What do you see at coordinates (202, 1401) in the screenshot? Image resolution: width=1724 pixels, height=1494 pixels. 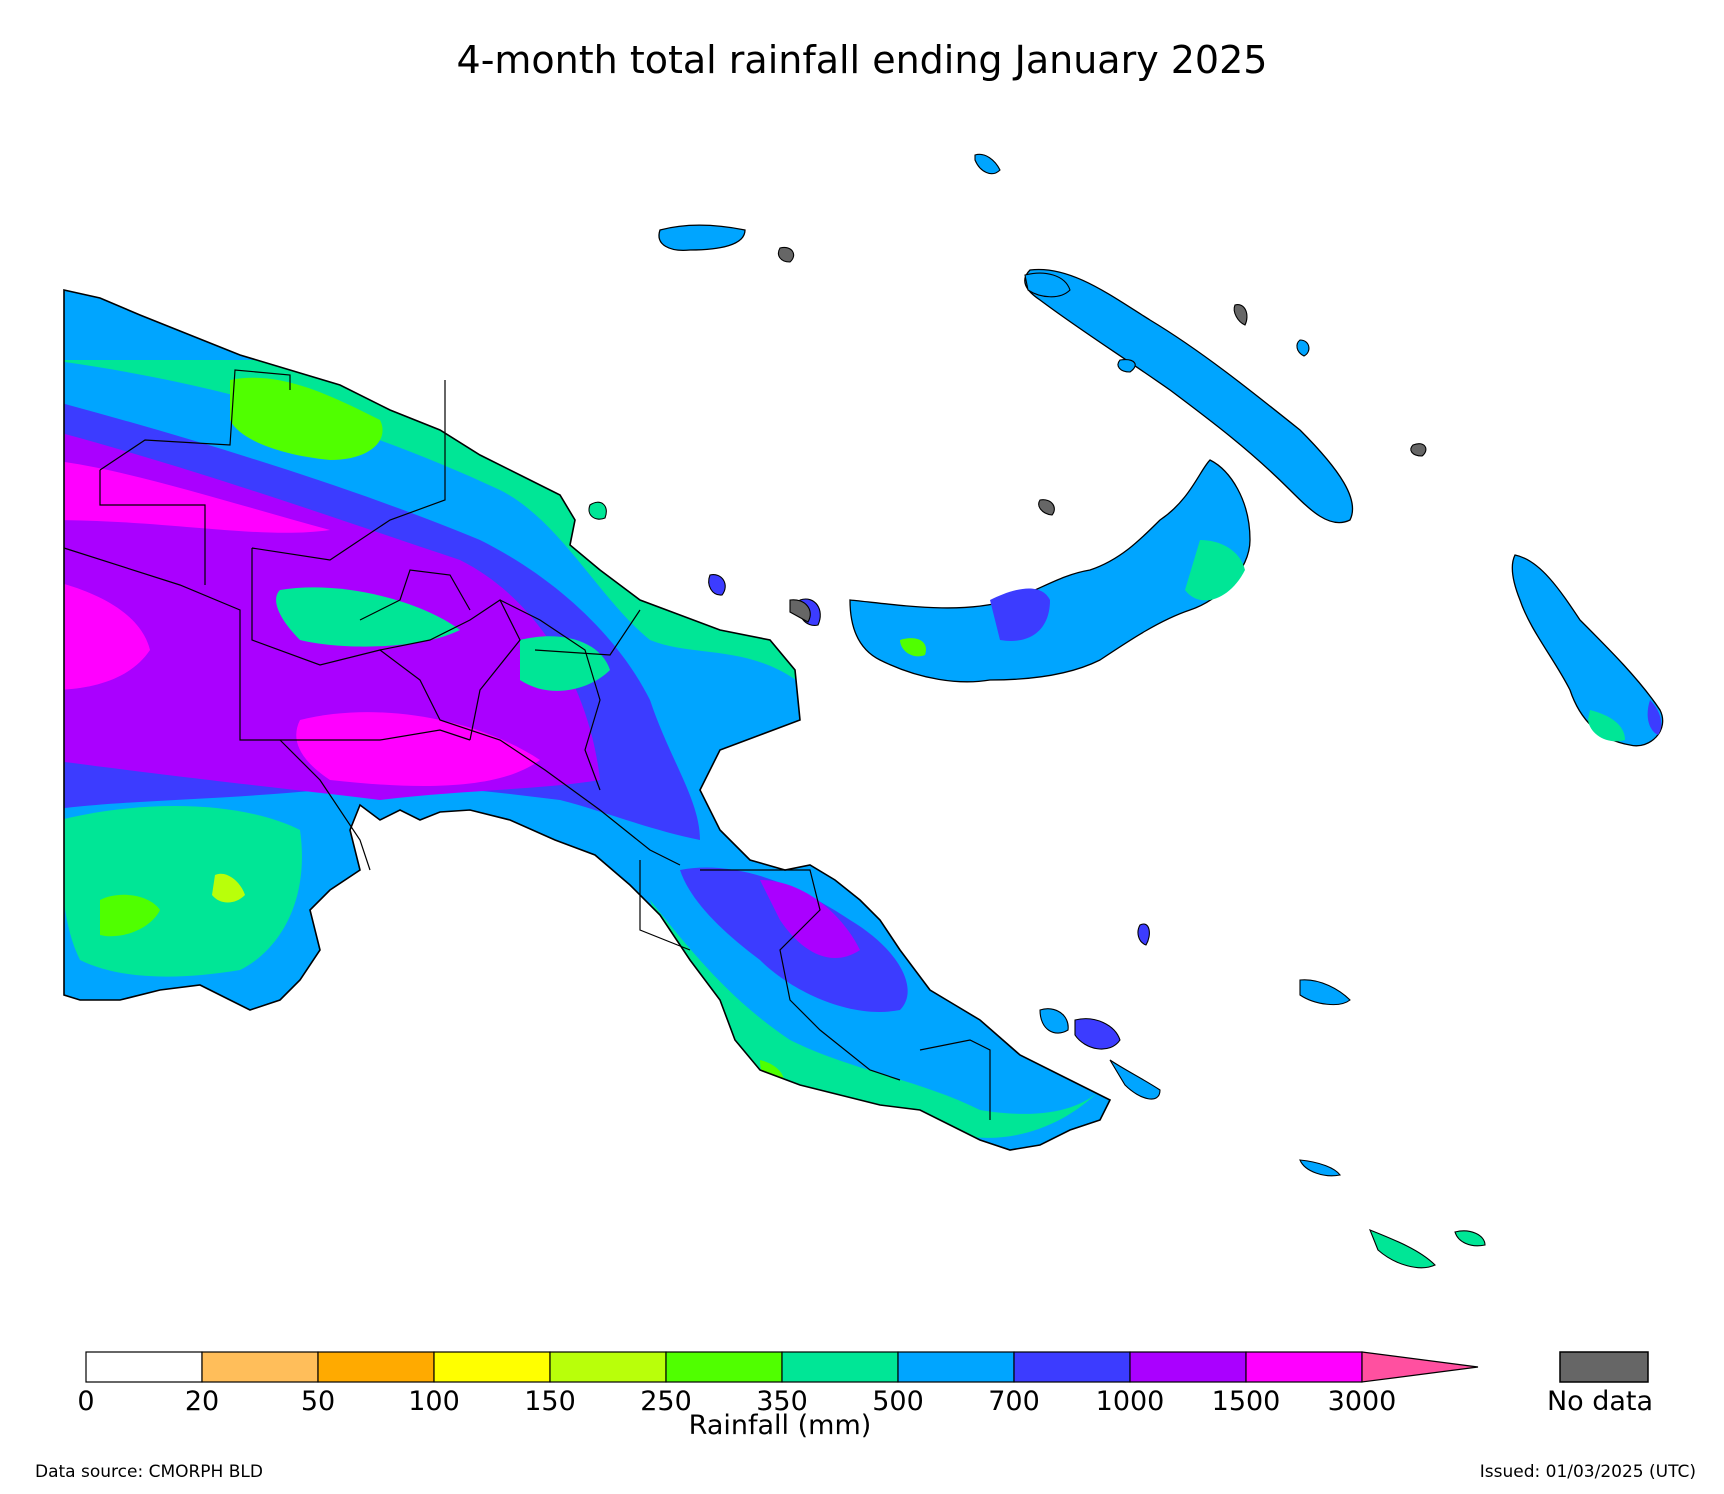 I see `colorbar-tick: 20` at bounding box center [202, 1401].